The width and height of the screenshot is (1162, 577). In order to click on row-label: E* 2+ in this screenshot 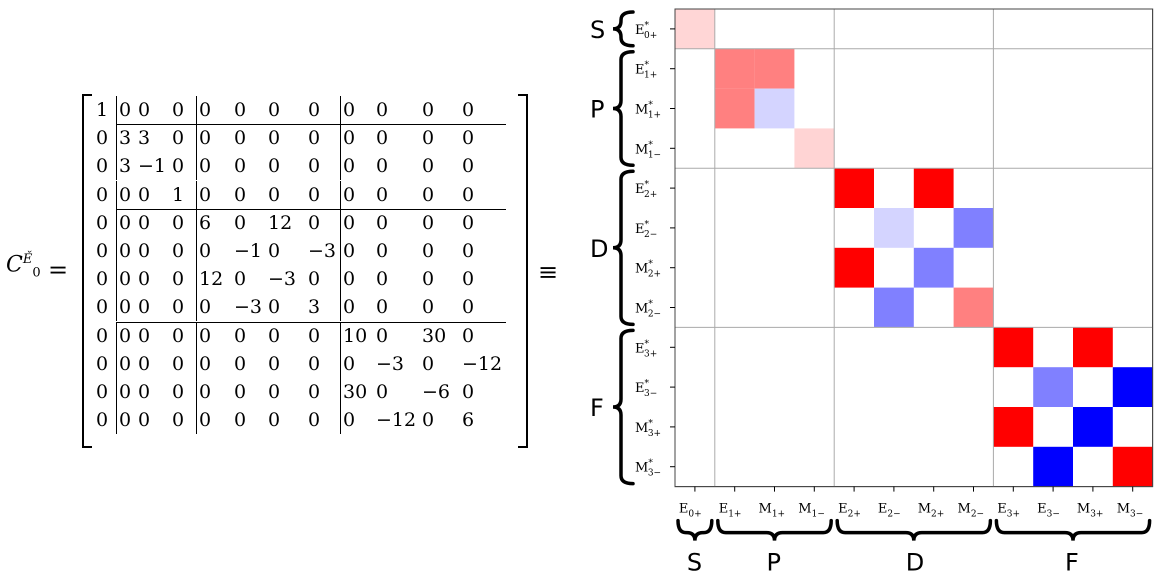, I will do `click(646, 190)`.